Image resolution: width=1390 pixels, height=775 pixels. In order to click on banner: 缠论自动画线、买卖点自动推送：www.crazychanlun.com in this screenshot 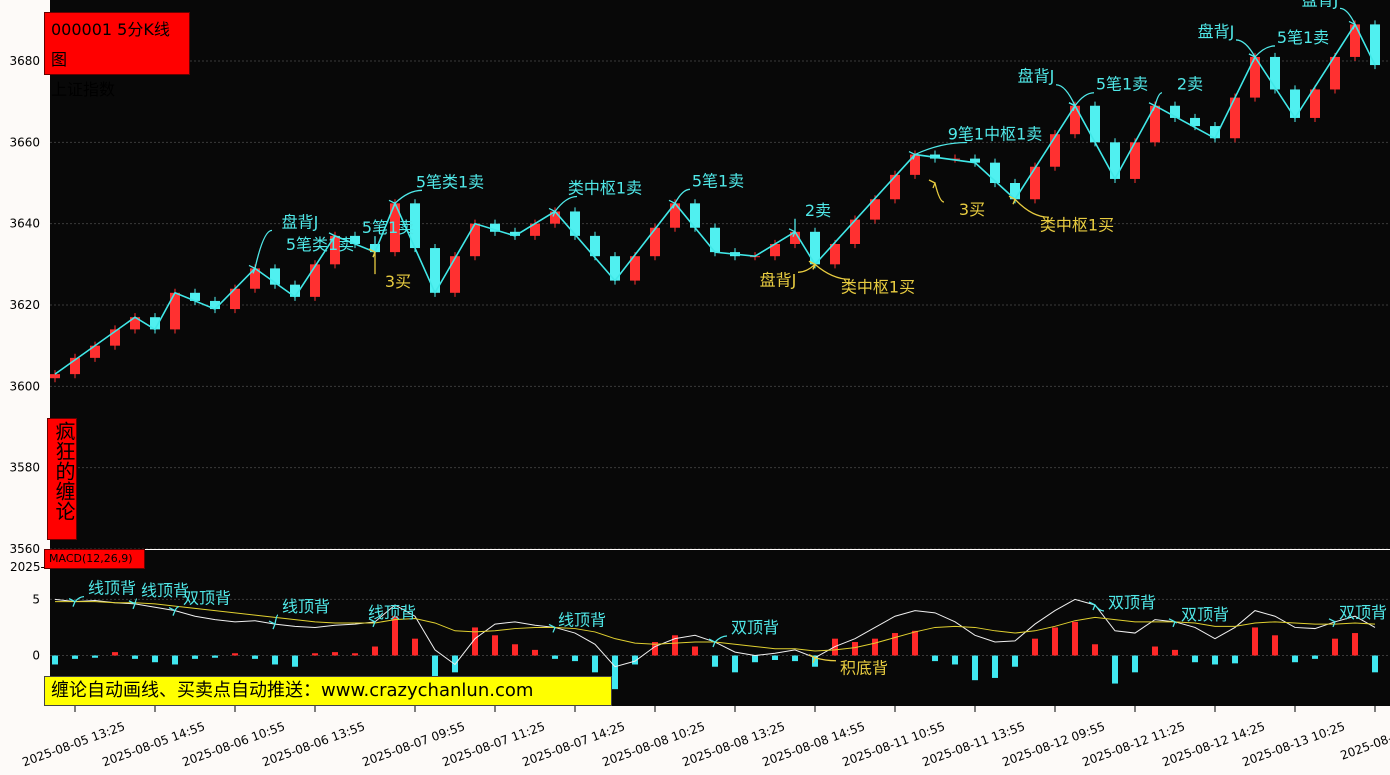, I will do `click(328, 691)`.